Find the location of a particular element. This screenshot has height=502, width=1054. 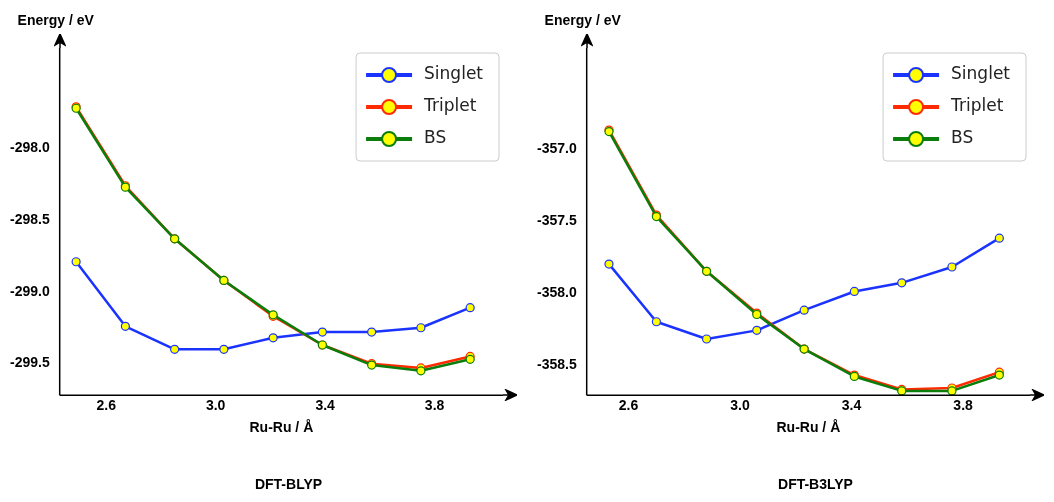

y-tick-label: -357.0 is located at coordinates (556, 147).